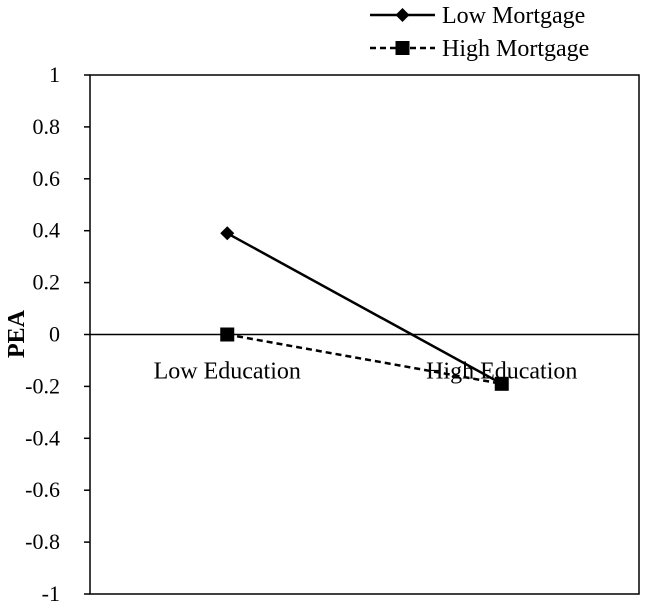 Image resolution: width=646 pixels, height=604 pixels. What do you see at coordinates (42, 385) in the screenshot?
I see `y-tick-label: -0.2` at bounding box center [42, 385].